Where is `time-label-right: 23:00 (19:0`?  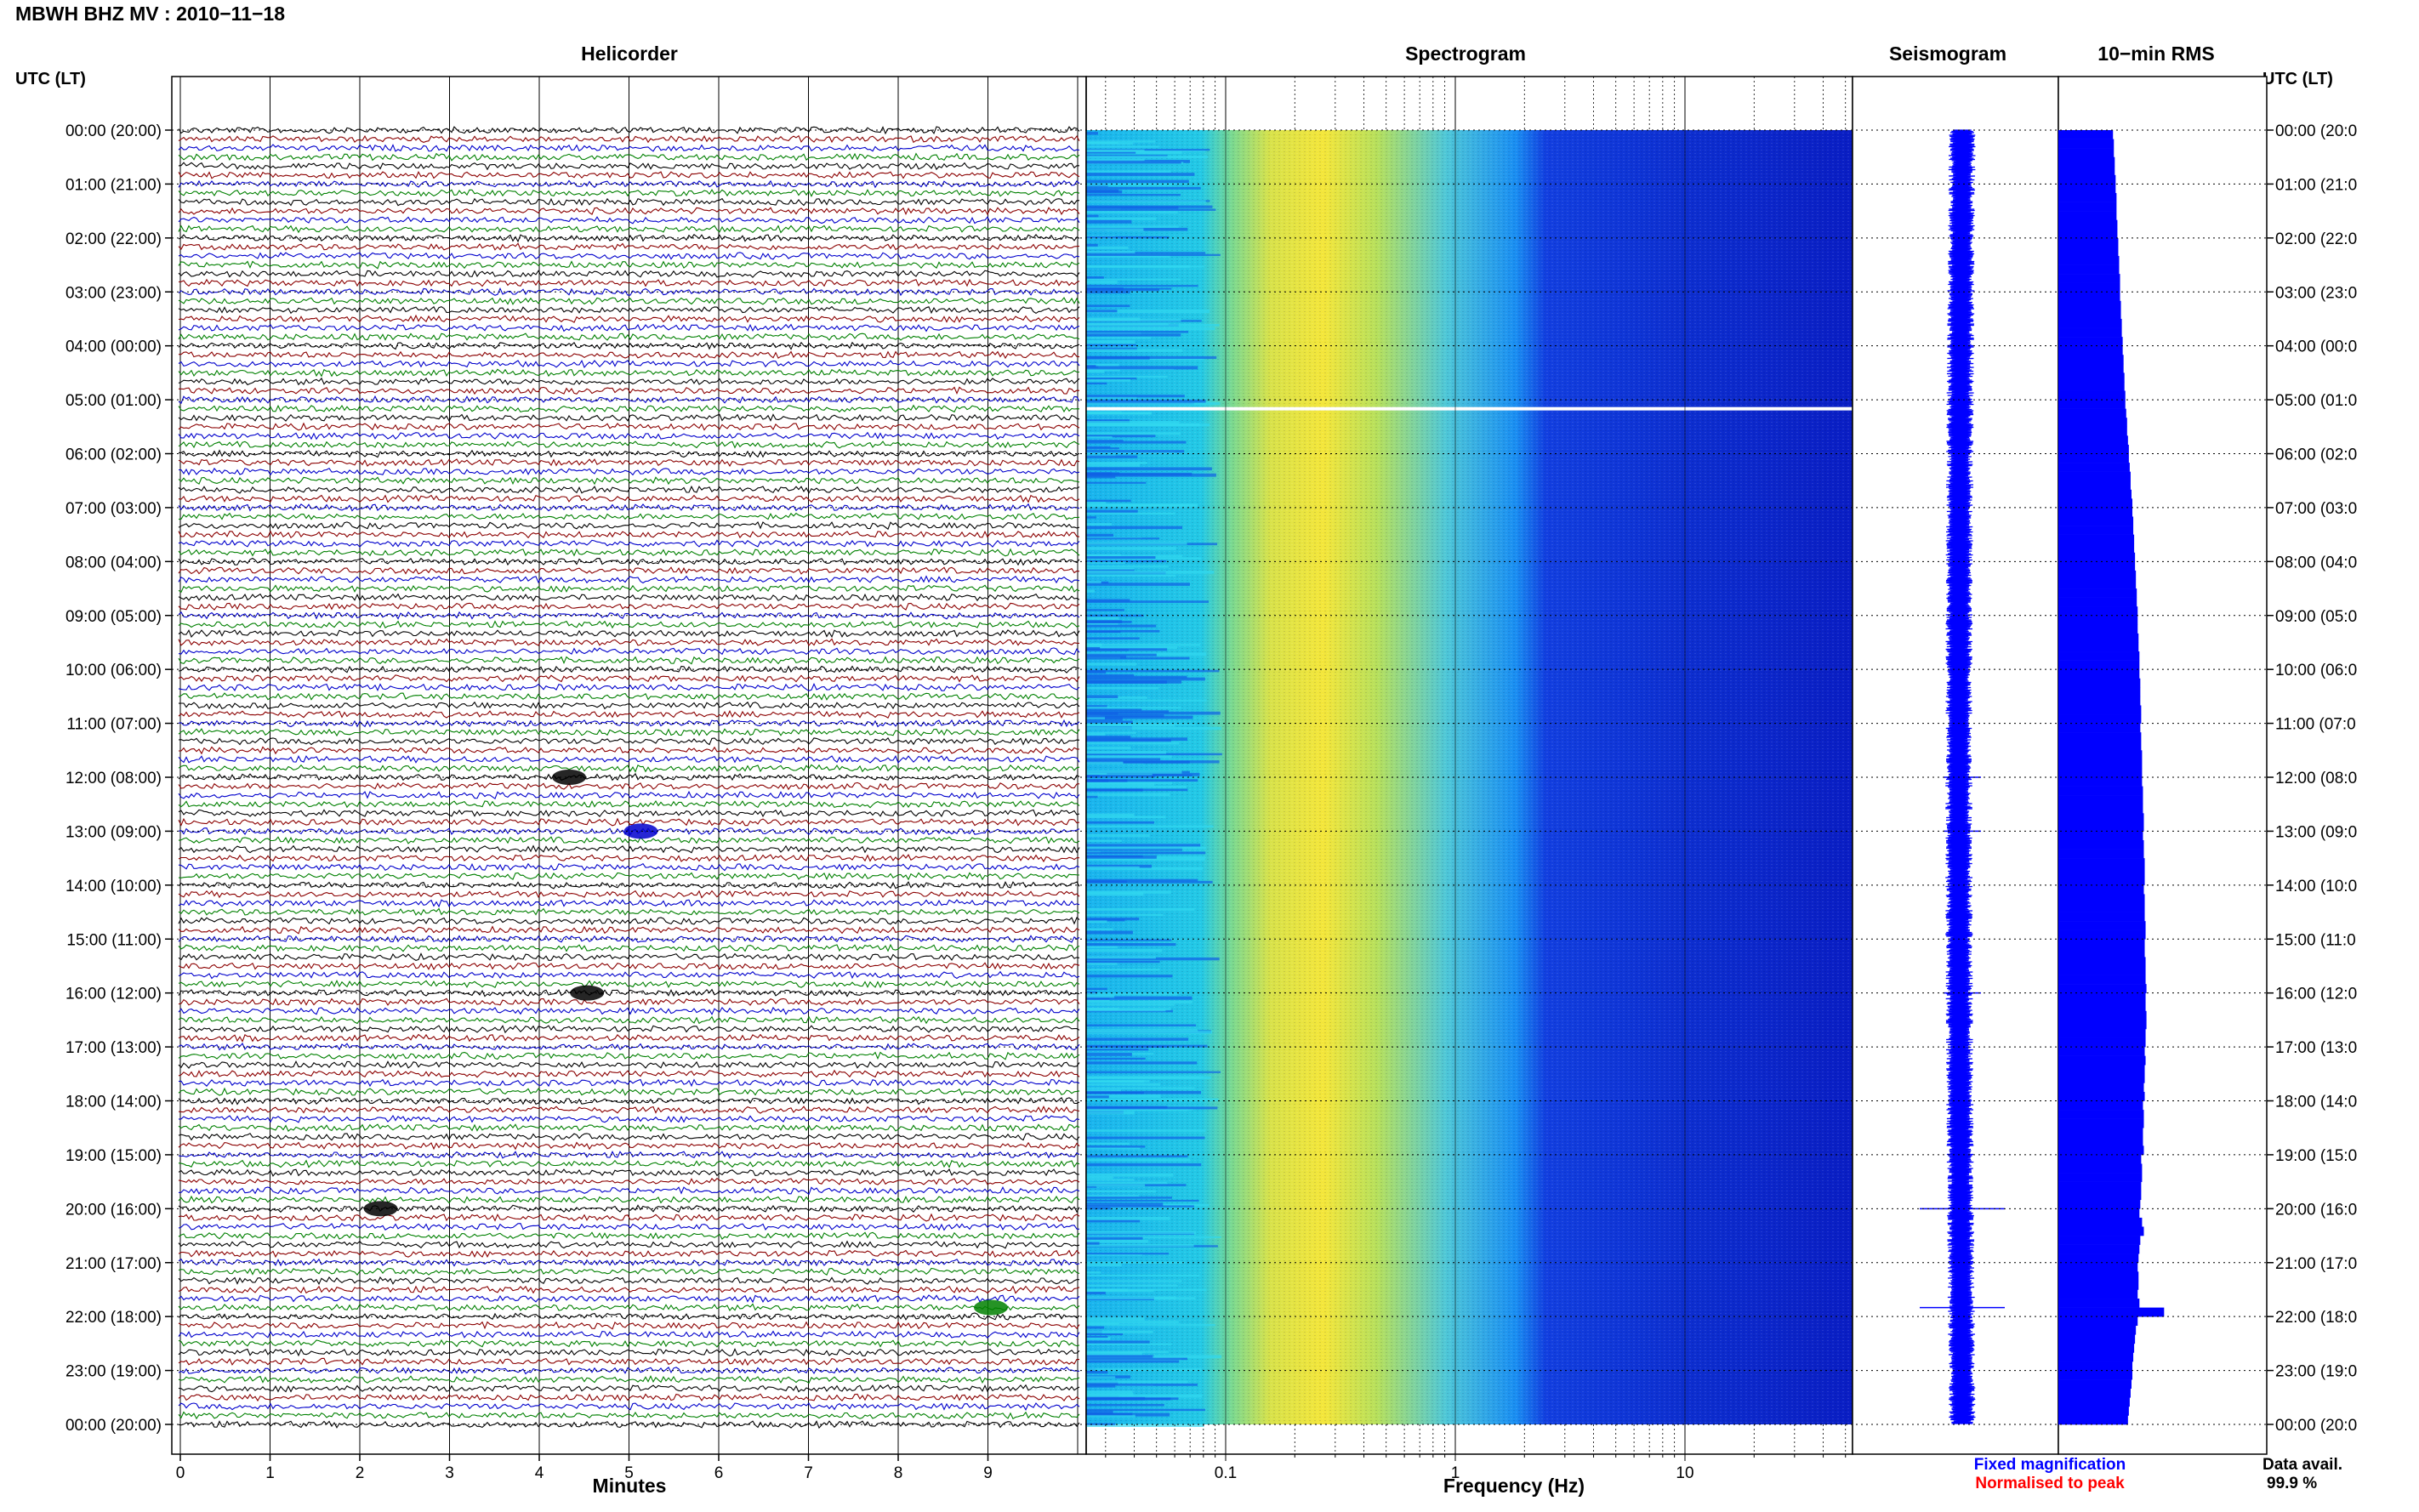 time-label-right: 23:00 (19:0 is located at coordinates (2316, 1372).